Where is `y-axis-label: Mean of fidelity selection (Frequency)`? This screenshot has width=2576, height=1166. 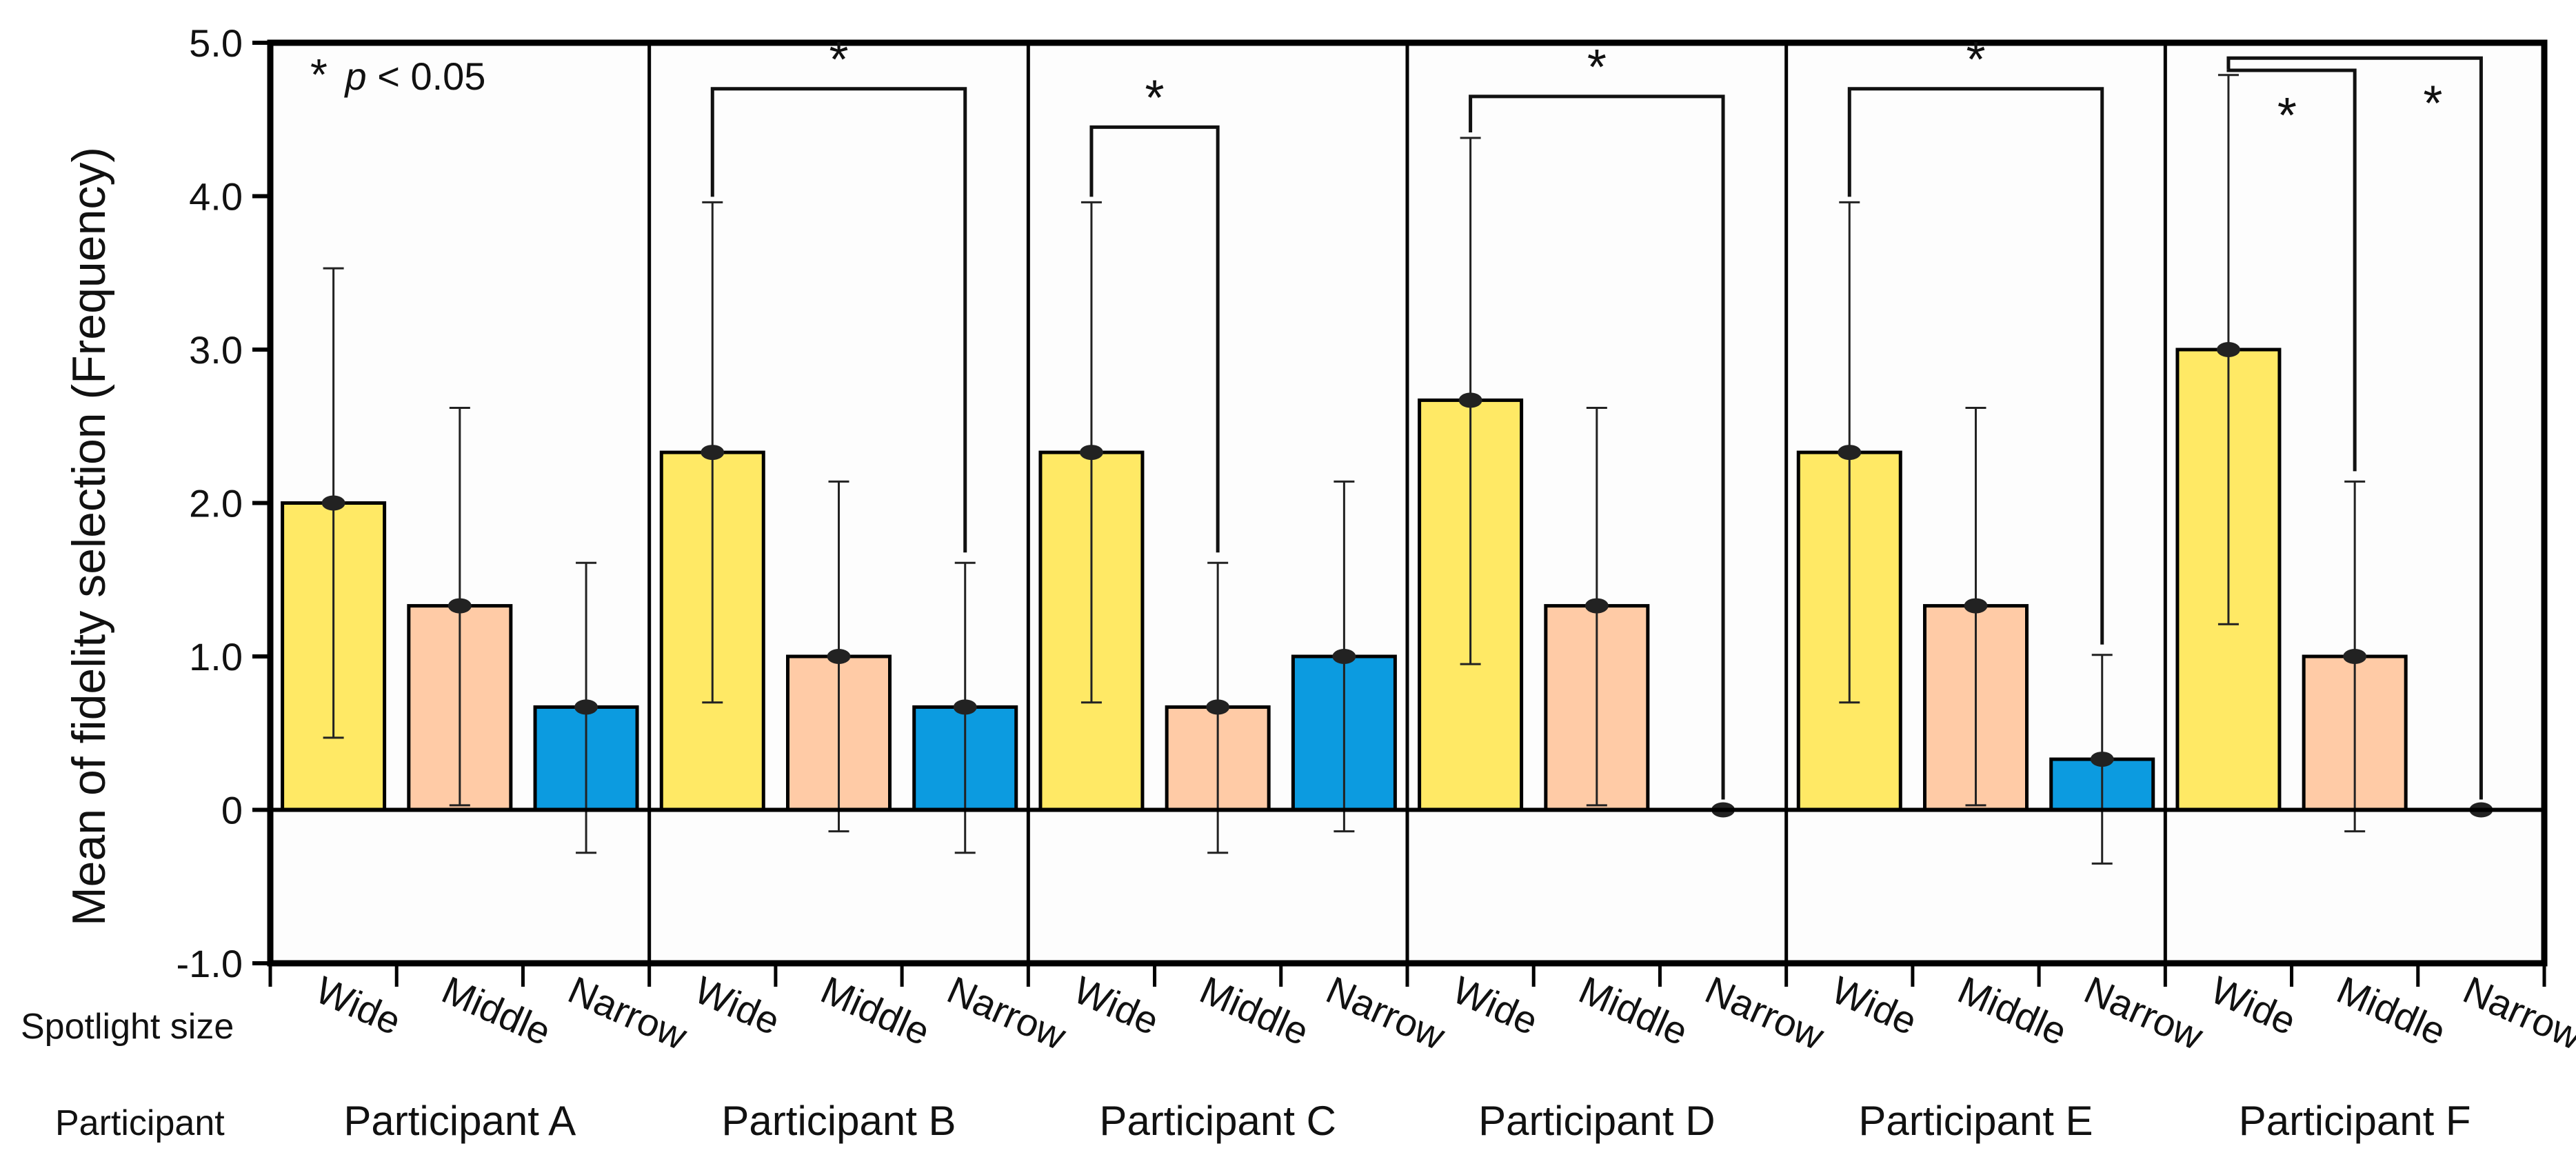 y-axis-label: Mean of fidelity selection (Frequency) is located at coordinates (89, 536).